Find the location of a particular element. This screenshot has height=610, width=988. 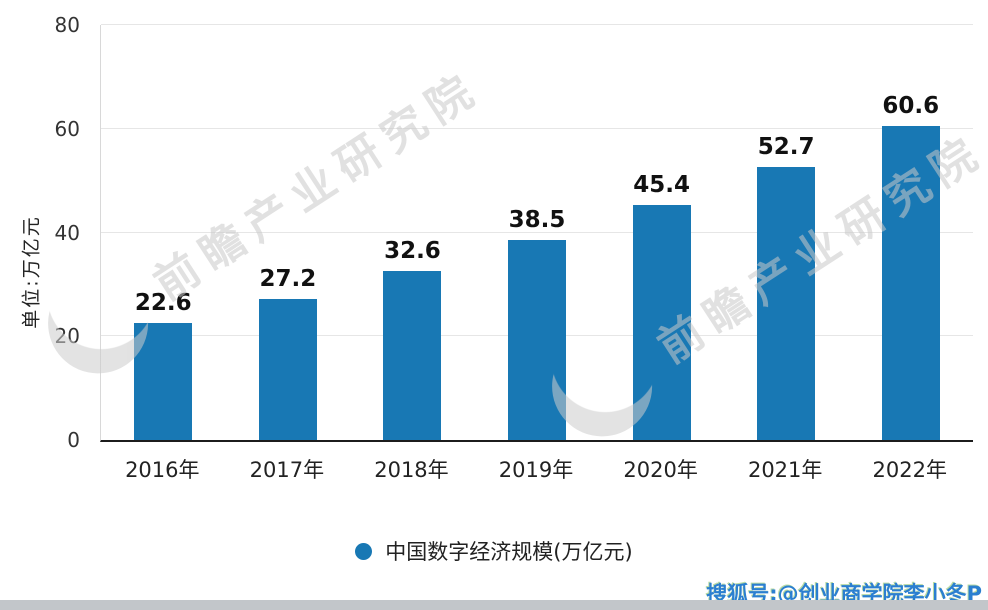

legend: 中国数字经济规模(万亿元) is located at coordinates (494, 551).